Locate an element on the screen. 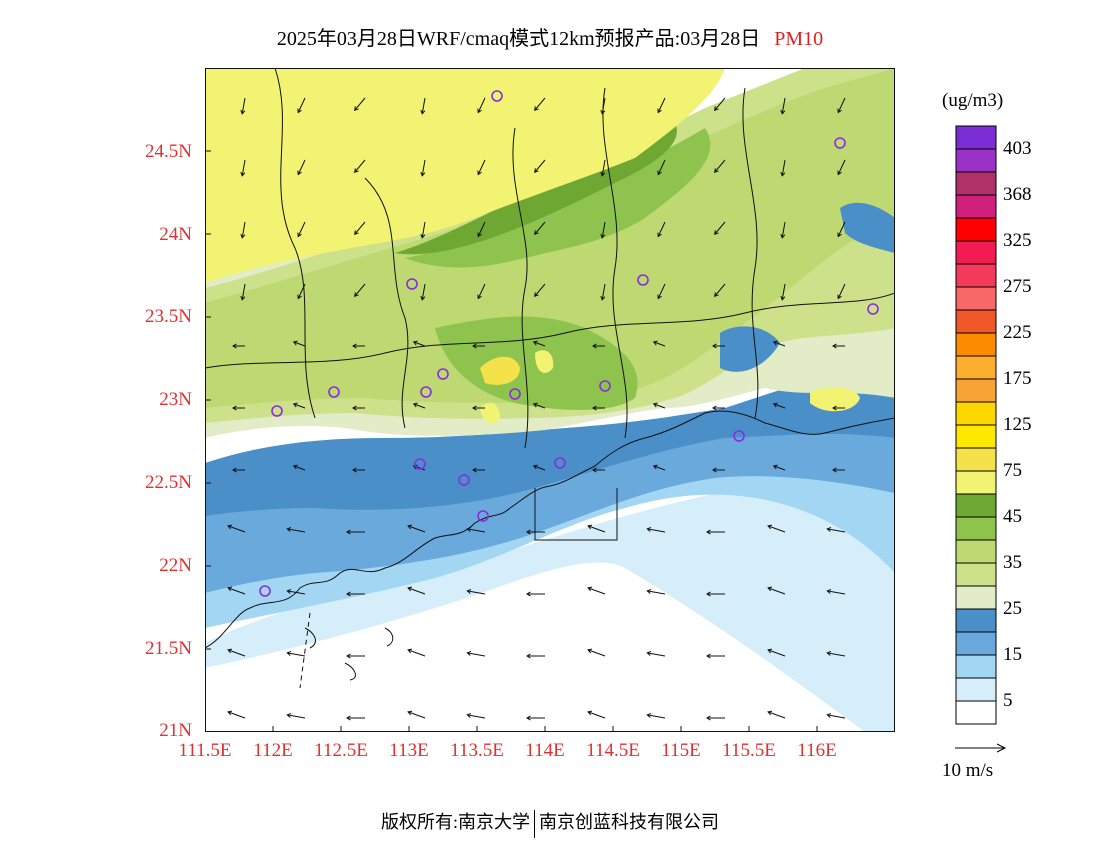  legend-tick-label: 75 is located at coordinates (1012, 470).